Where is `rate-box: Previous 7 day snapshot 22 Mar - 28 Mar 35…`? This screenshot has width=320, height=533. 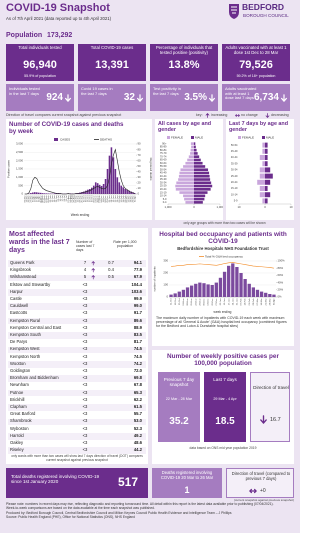
rate-box: Previous 7 day snapshot 22 Mar - 28 Mar 35… is located at coordinates (179, 407).